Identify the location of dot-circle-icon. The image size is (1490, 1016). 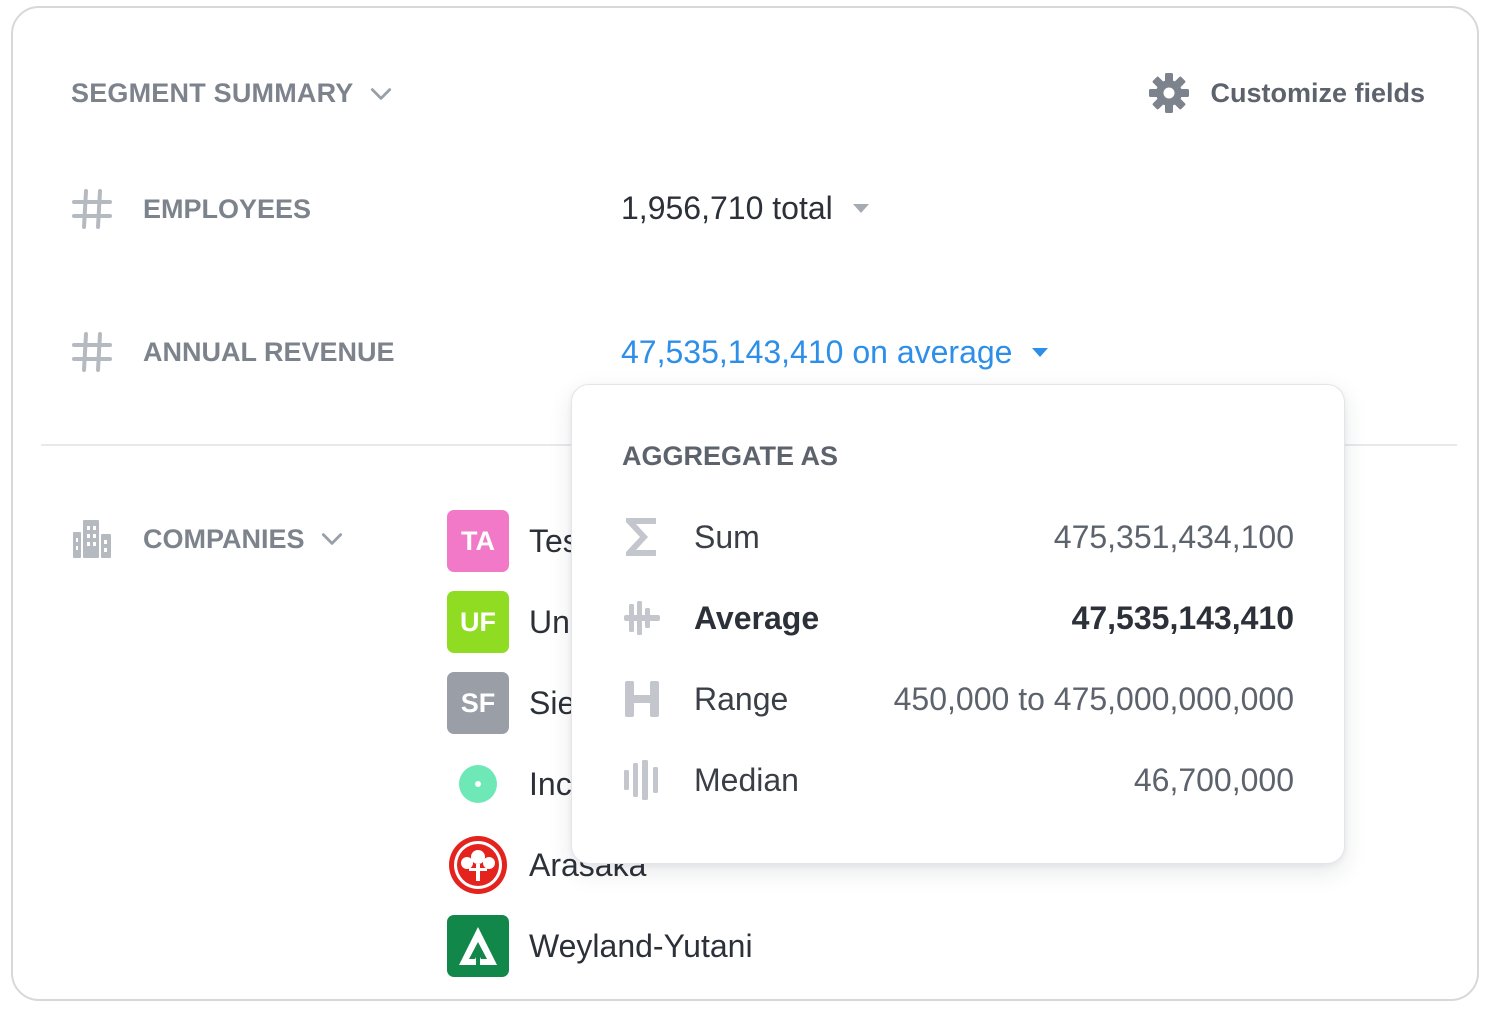
(478, 784).